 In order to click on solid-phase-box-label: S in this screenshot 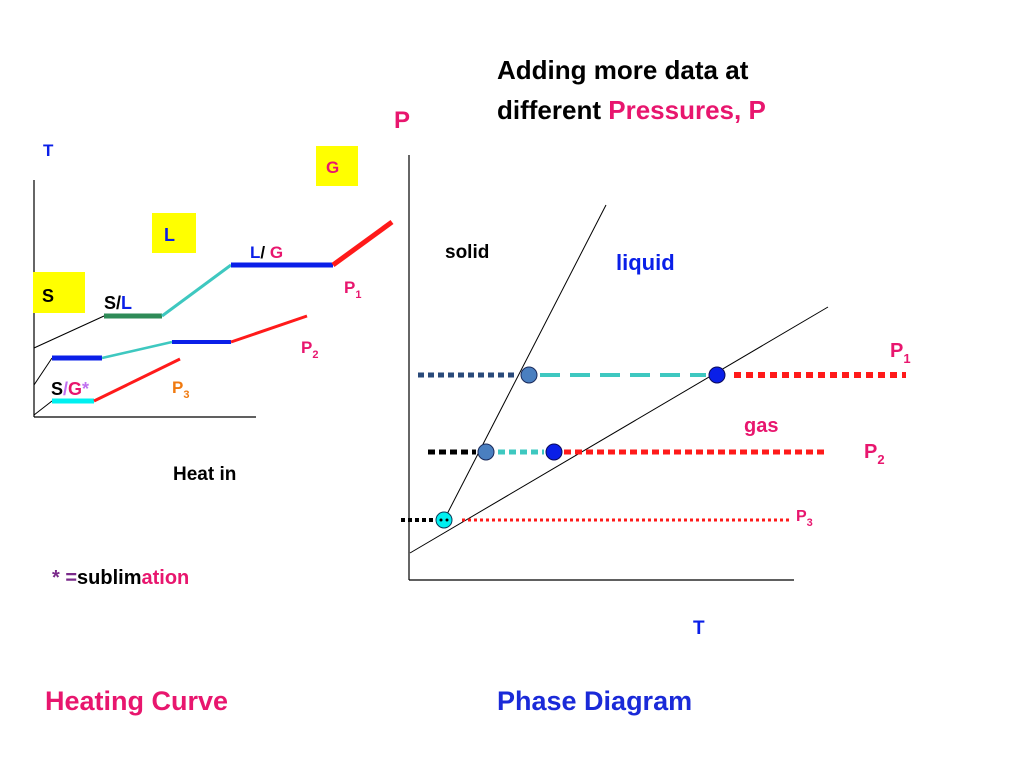, I will do `click(48, 296)`.